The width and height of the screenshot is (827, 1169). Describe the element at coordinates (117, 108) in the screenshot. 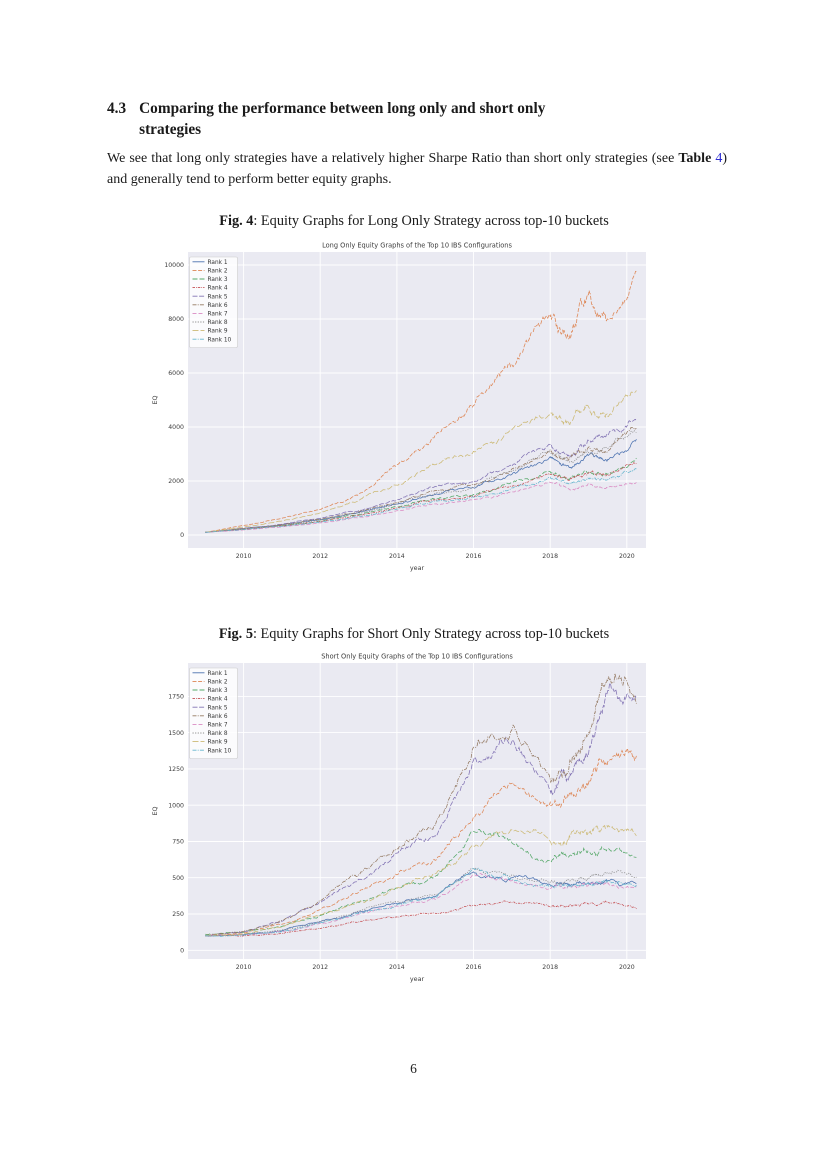

I see `section-number: 4.3` at that location.